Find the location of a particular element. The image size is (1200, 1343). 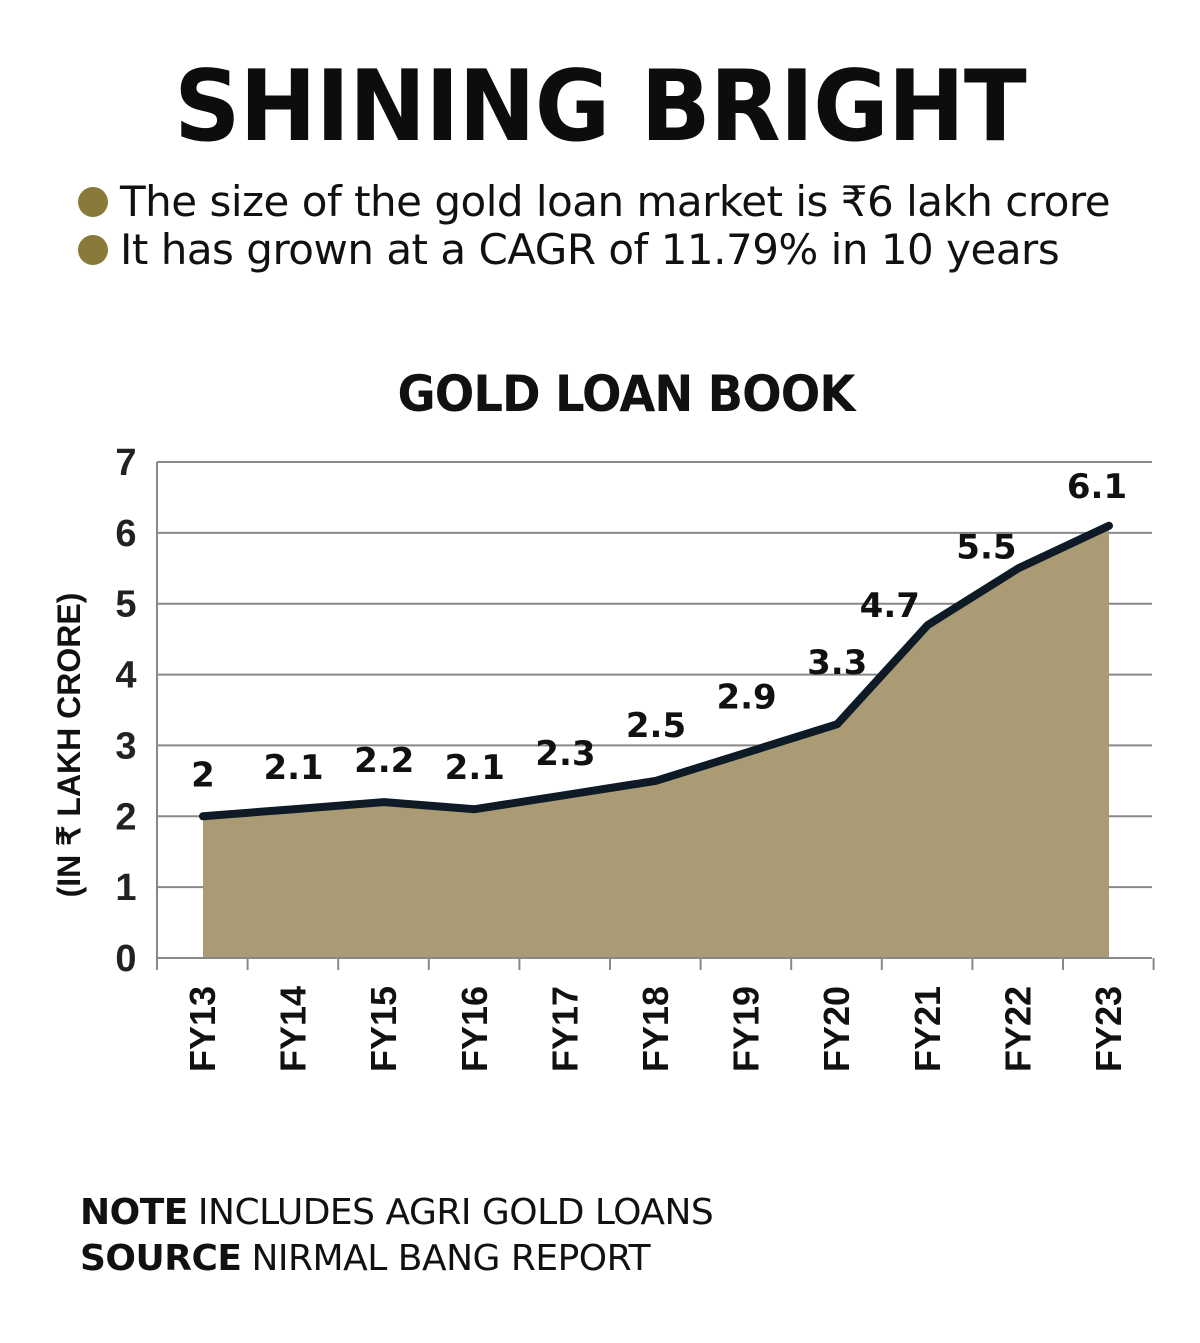

x-tick-label: FY18 is located at coordinates (655, 1029).